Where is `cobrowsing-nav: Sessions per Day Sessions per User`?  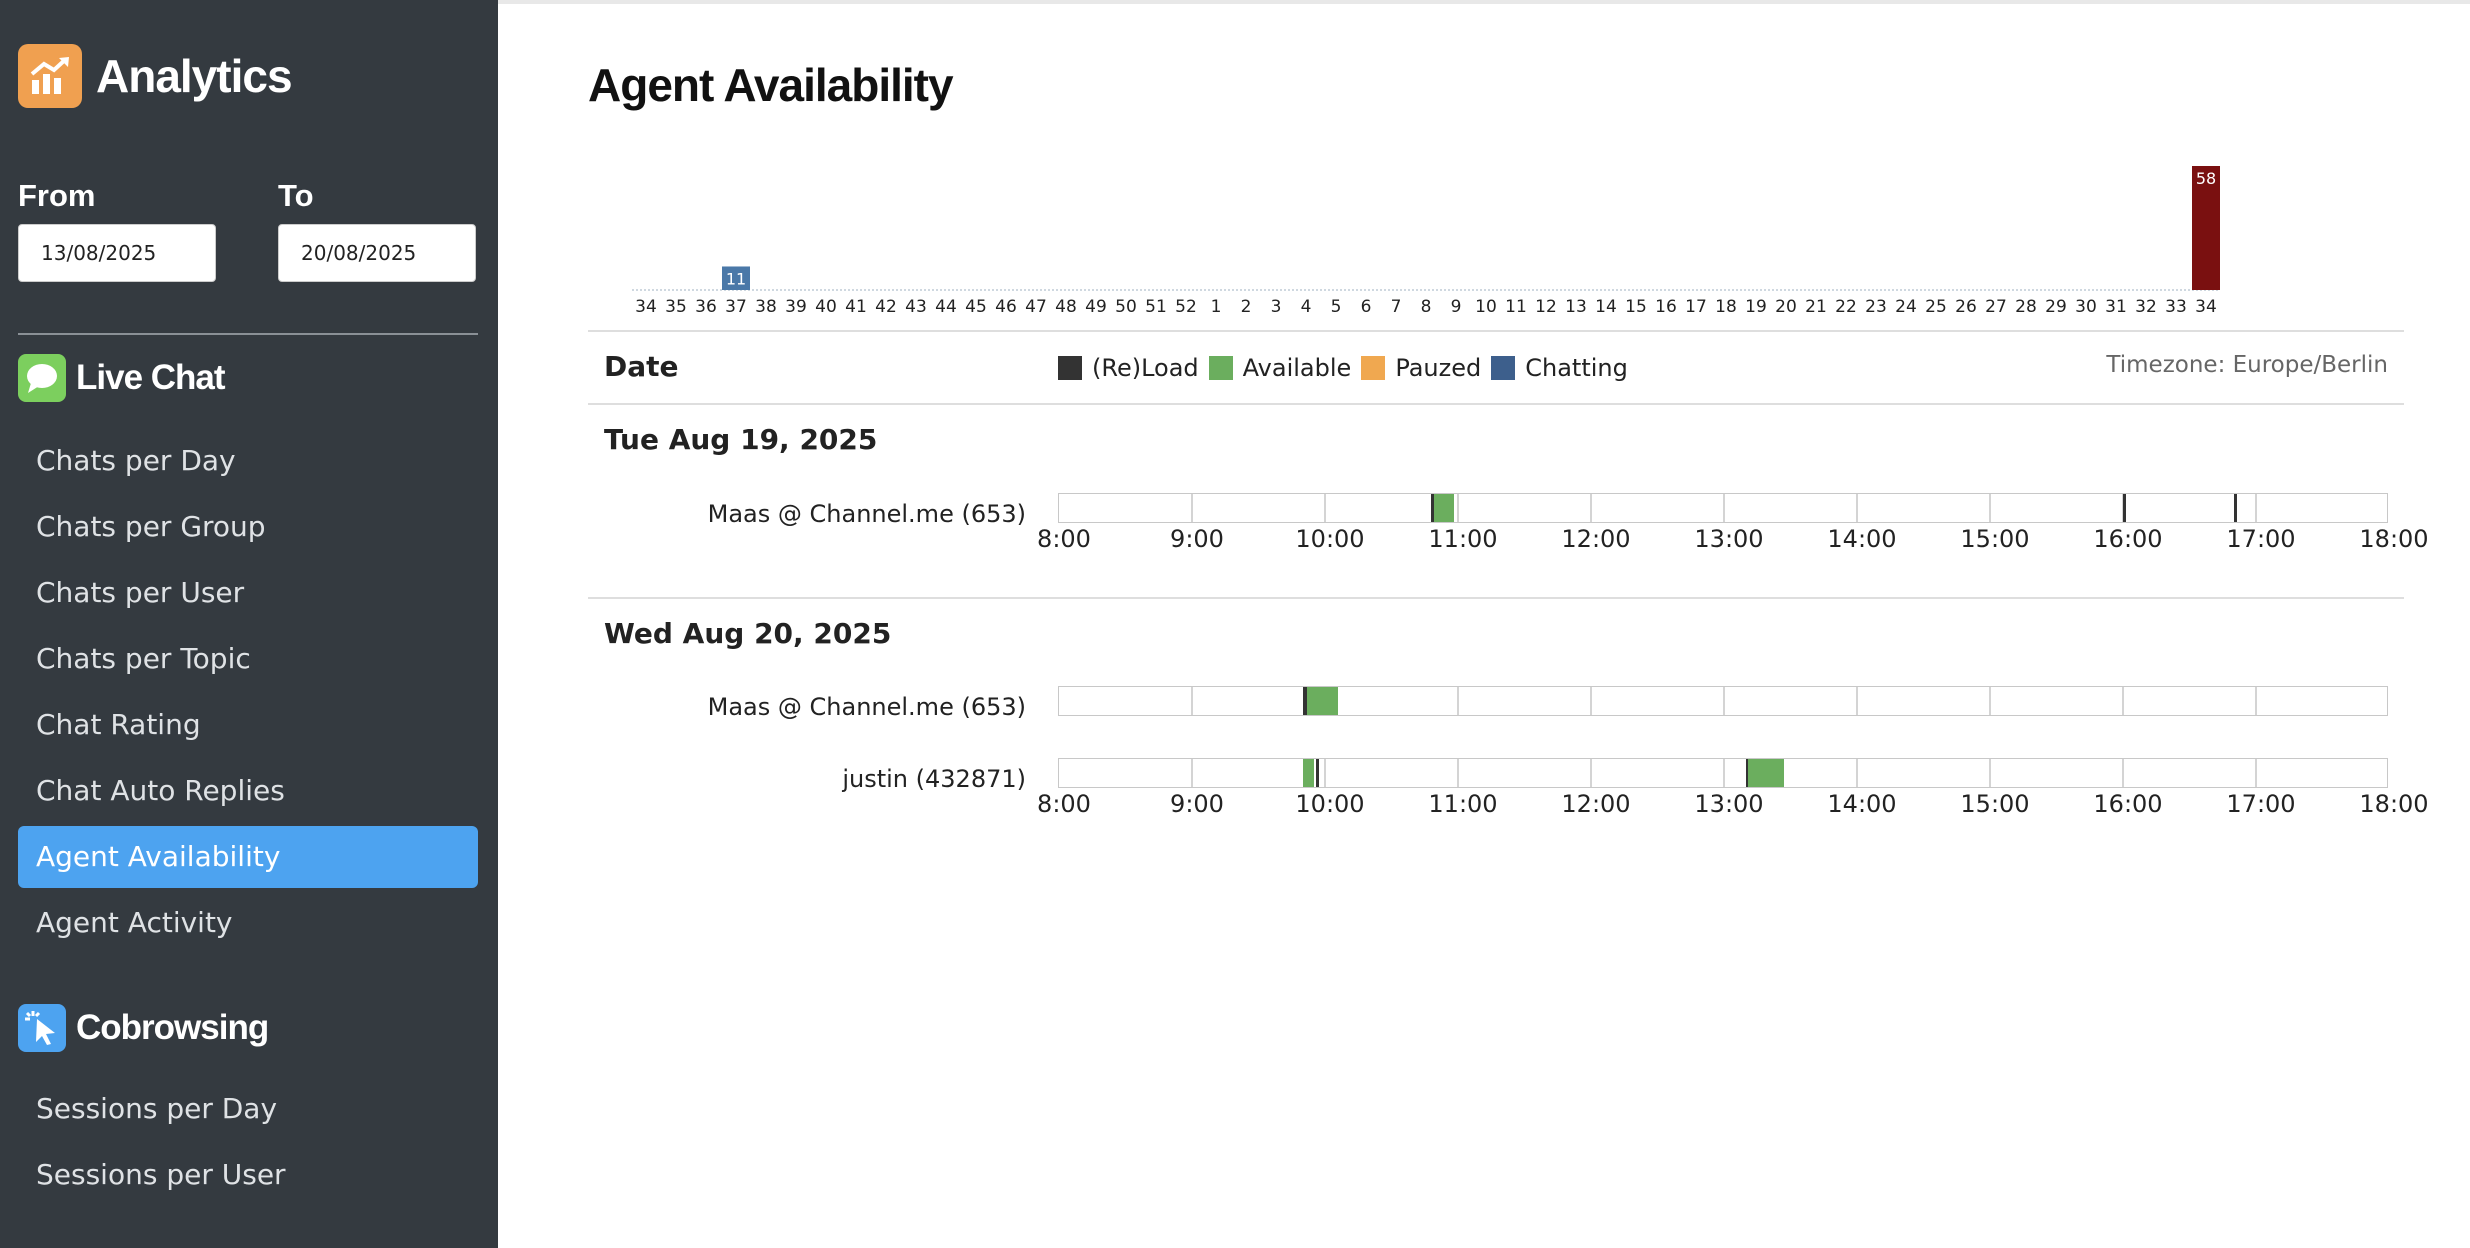 cobrowsing-nav: Sessions per Day Sessions per User is located at coordinates (248, 1144).